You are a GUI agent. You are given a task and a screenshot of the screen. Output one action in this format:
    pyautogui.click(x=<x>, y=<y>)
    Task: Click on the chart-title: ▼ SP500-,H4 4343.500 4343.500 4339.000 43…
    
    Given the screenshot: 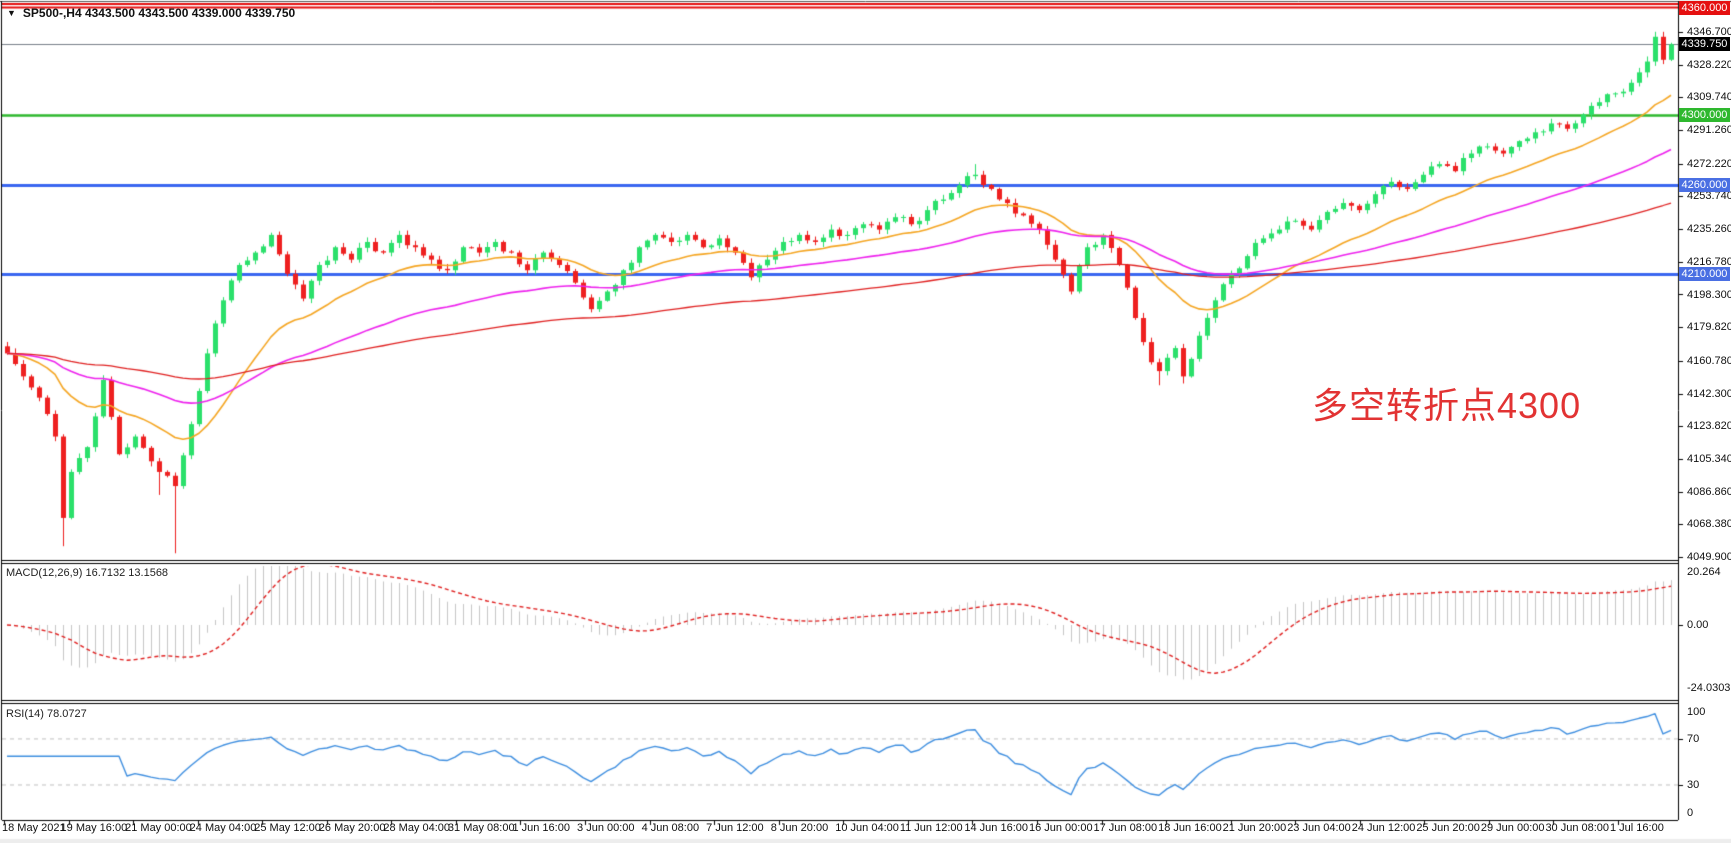 What is the action you would take?
    pyautogui.click(x=151, y=13)
    